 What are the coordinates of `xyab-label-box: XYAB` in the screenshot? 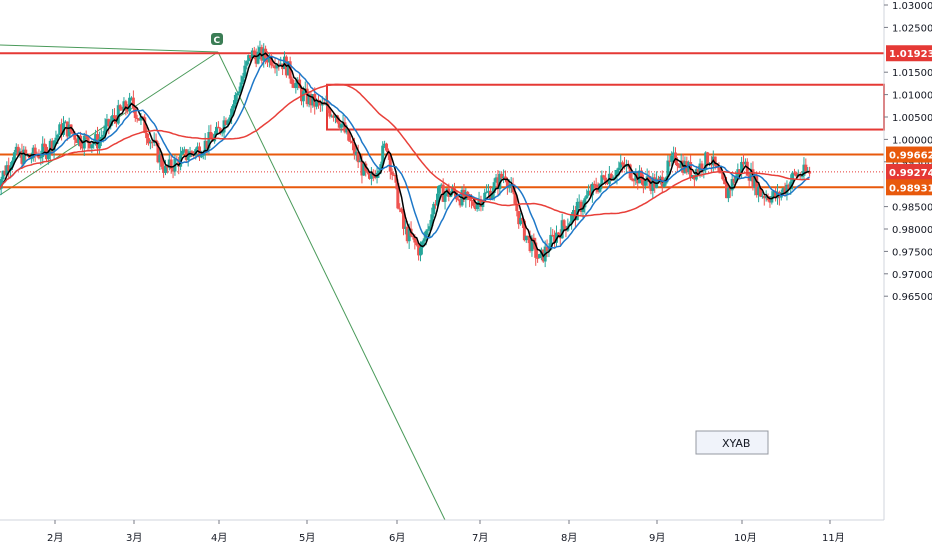 It's located at (732, 442).